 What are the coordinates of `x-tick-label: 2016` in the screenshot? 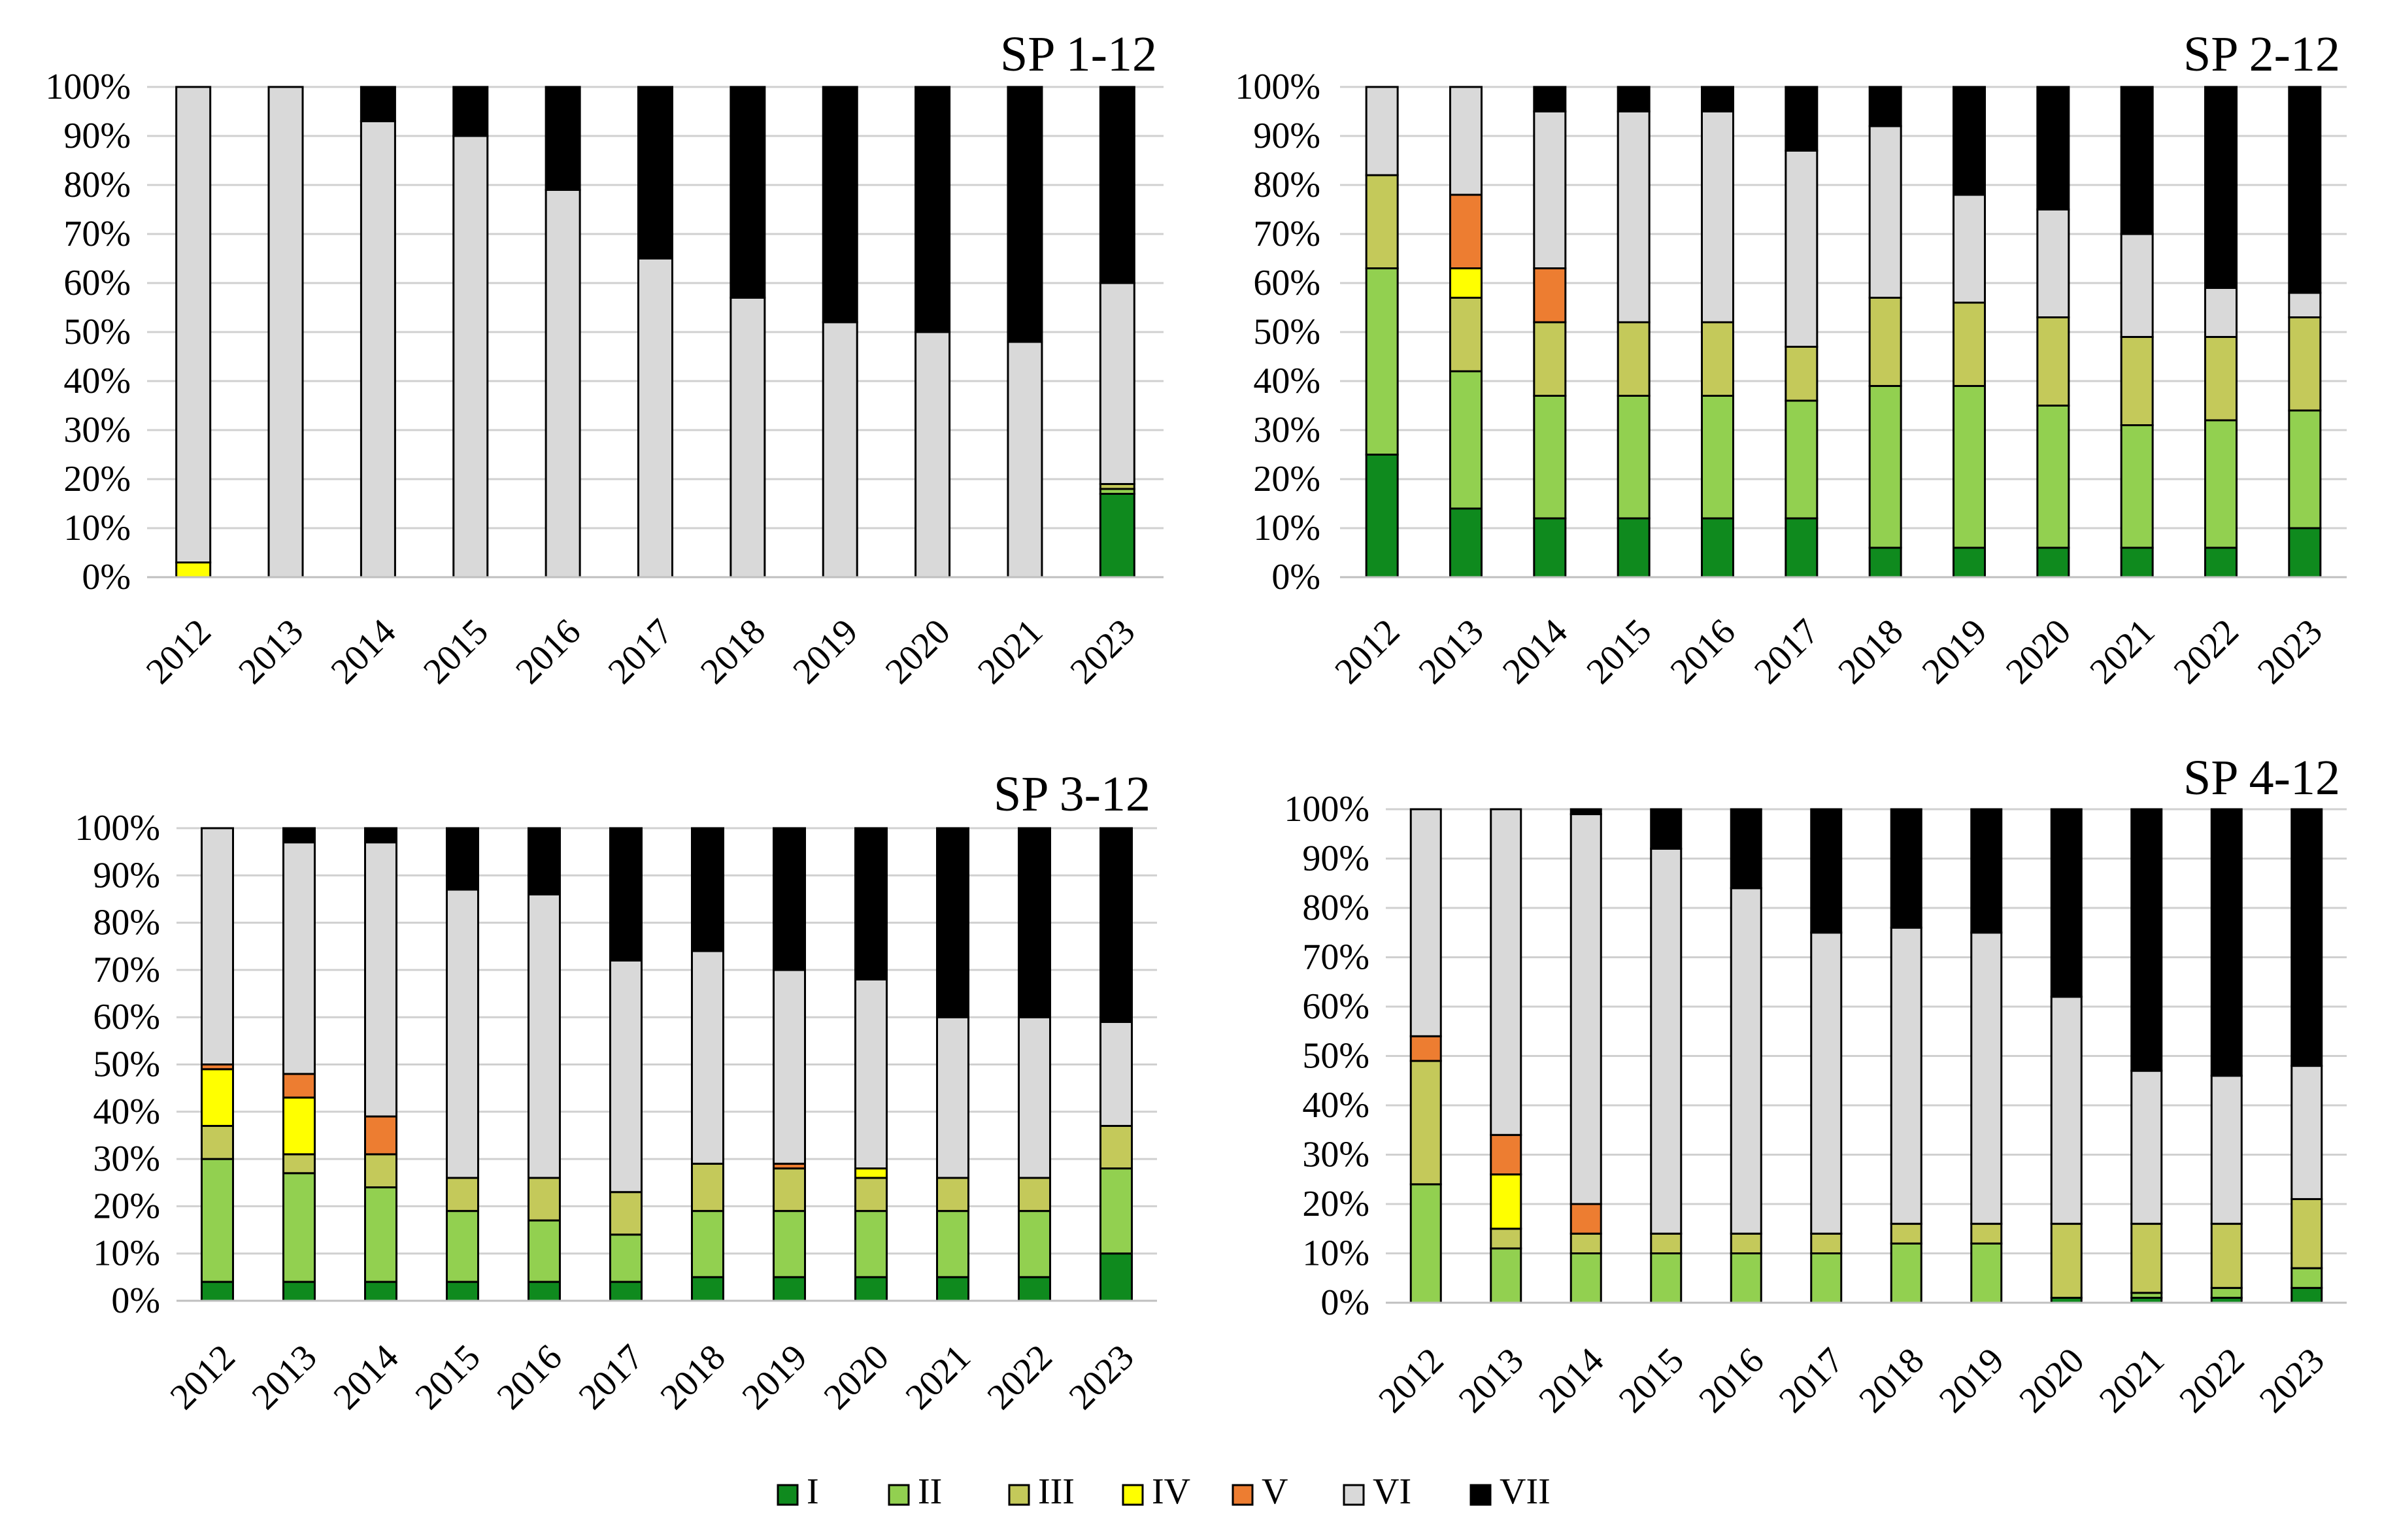 It's located at (1703, 651).